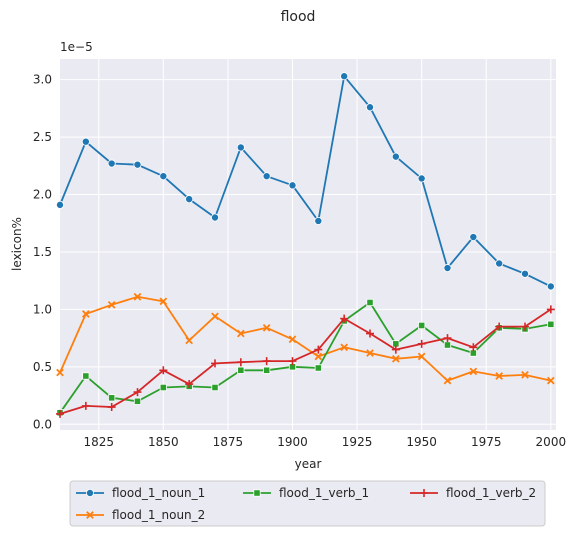 The image size is (575, 537). Describe the element at coordinates (228, 442) in the screenshot. I see `x-tick-label: 1875` at that location.